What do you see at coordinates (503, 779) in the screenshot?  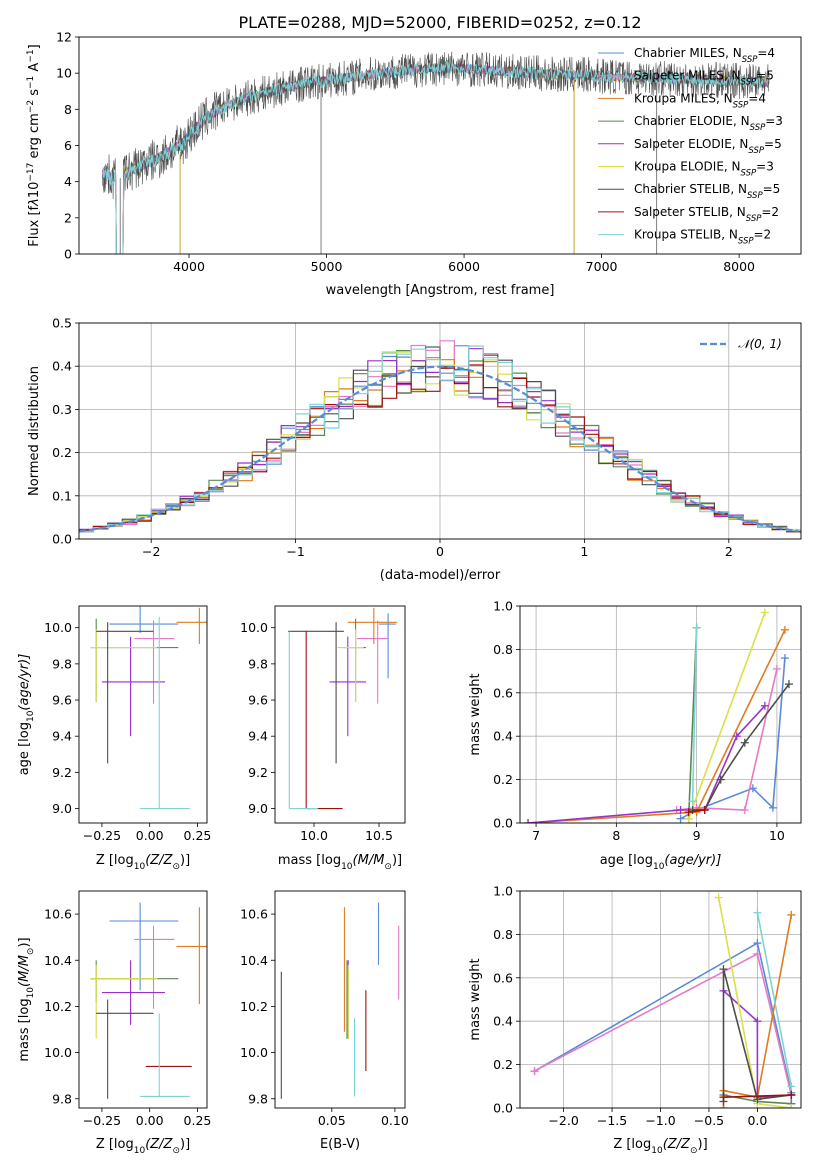 I see `weight_vs_age-ytick-label: 0.2` at bounding box center [503, 779].